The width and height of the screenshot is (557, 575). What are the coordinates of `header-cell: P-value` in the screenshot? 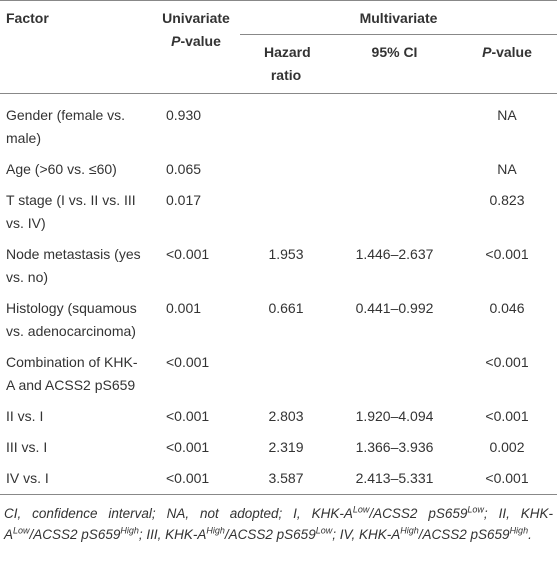 It's located at (507, 64).